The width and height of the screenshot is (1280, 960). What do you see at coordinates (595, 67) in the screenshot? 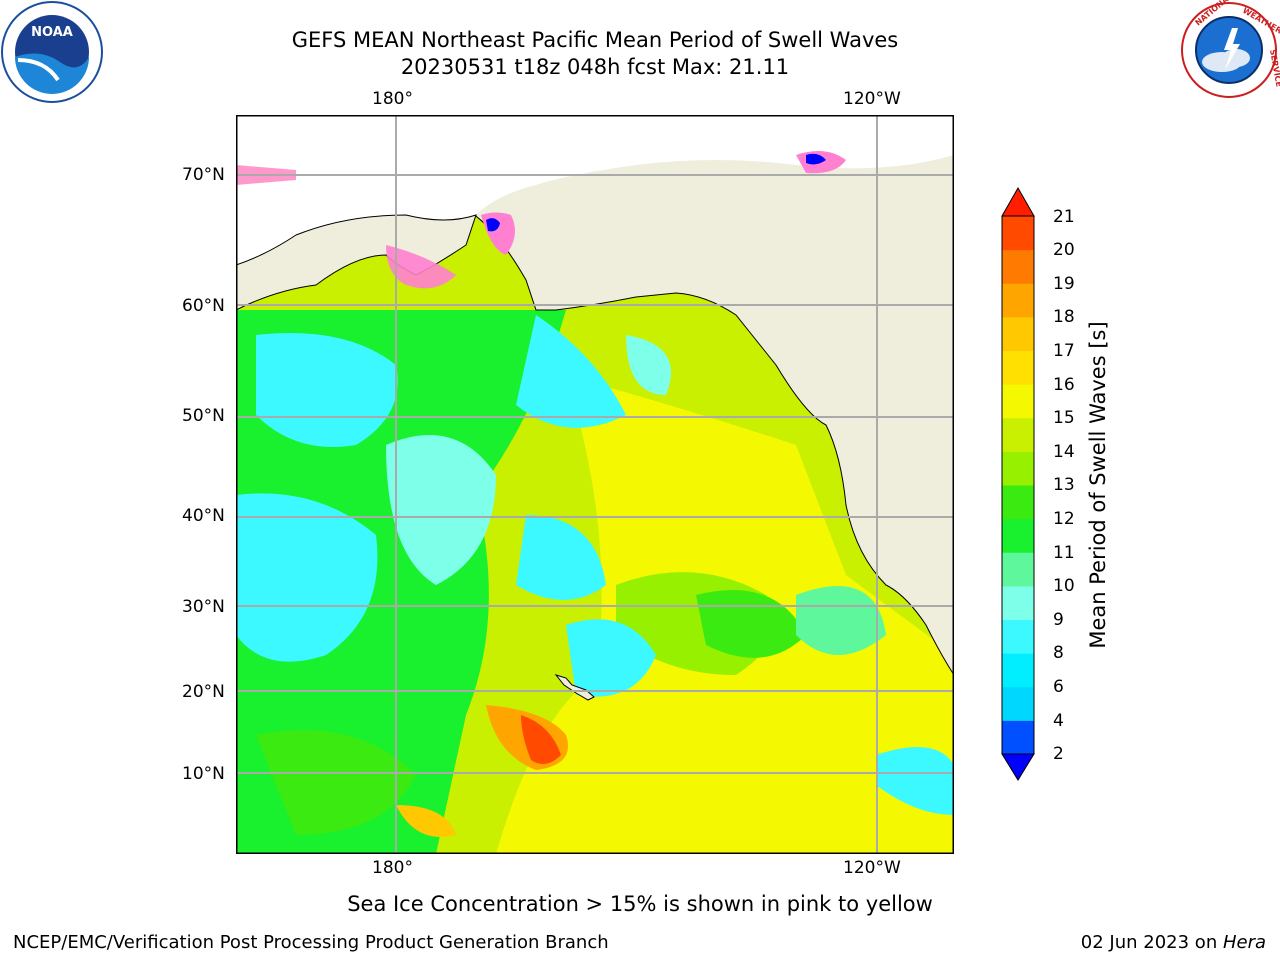
I see `plot-subtitle: 20230531 t18z 048h fcst Max: 21.11` at bounding box center [595, 67].